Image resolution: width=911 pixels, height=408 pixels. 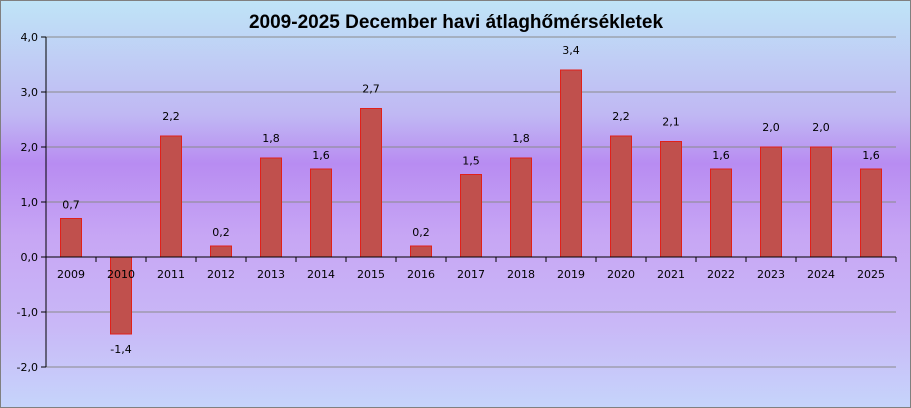 What do you see at coordinates (871, 213) in the screenshot?
I see `bar-2025` at bounding box center [871, 213].